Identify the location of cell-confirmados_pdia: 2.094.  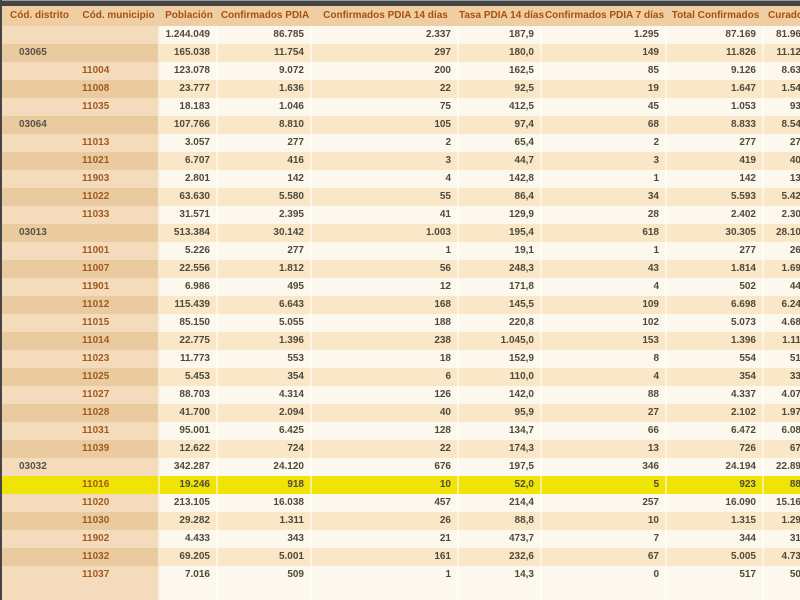
(265, 413).